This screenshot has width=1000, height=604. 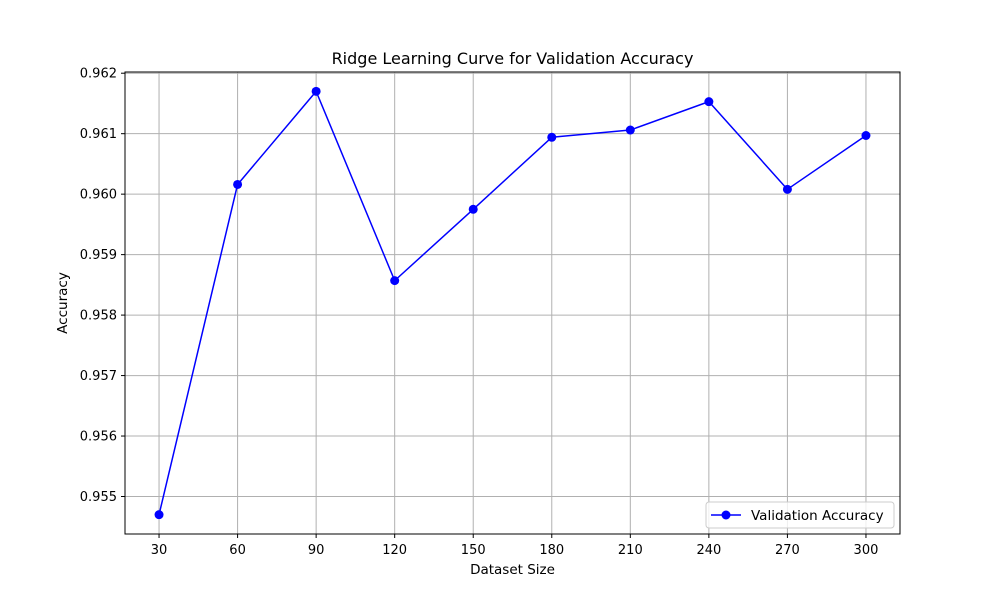 What do you see at coordinates (159, 550) in the screenshot?
I see `x-tick-label: 30` at bounding box center [159, 550].